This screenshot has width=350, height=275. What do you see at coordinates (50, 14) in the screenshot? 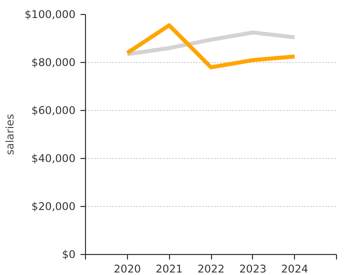
I see `y-tick-label: $100,000` at bounding box center [50, 14].